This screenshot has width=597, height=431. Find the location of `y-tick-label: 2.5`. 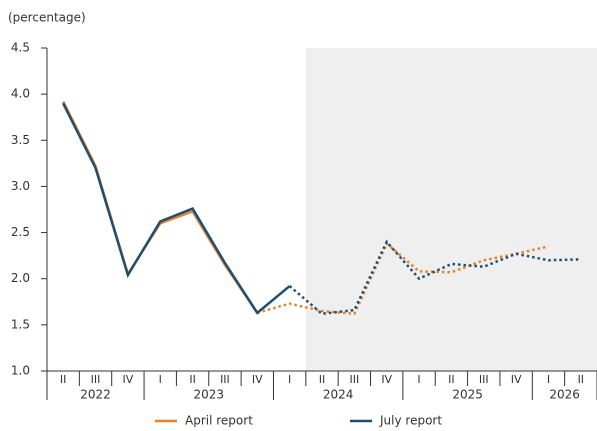

y-tick-label: 2.5 is located at coordinates (20, 232).